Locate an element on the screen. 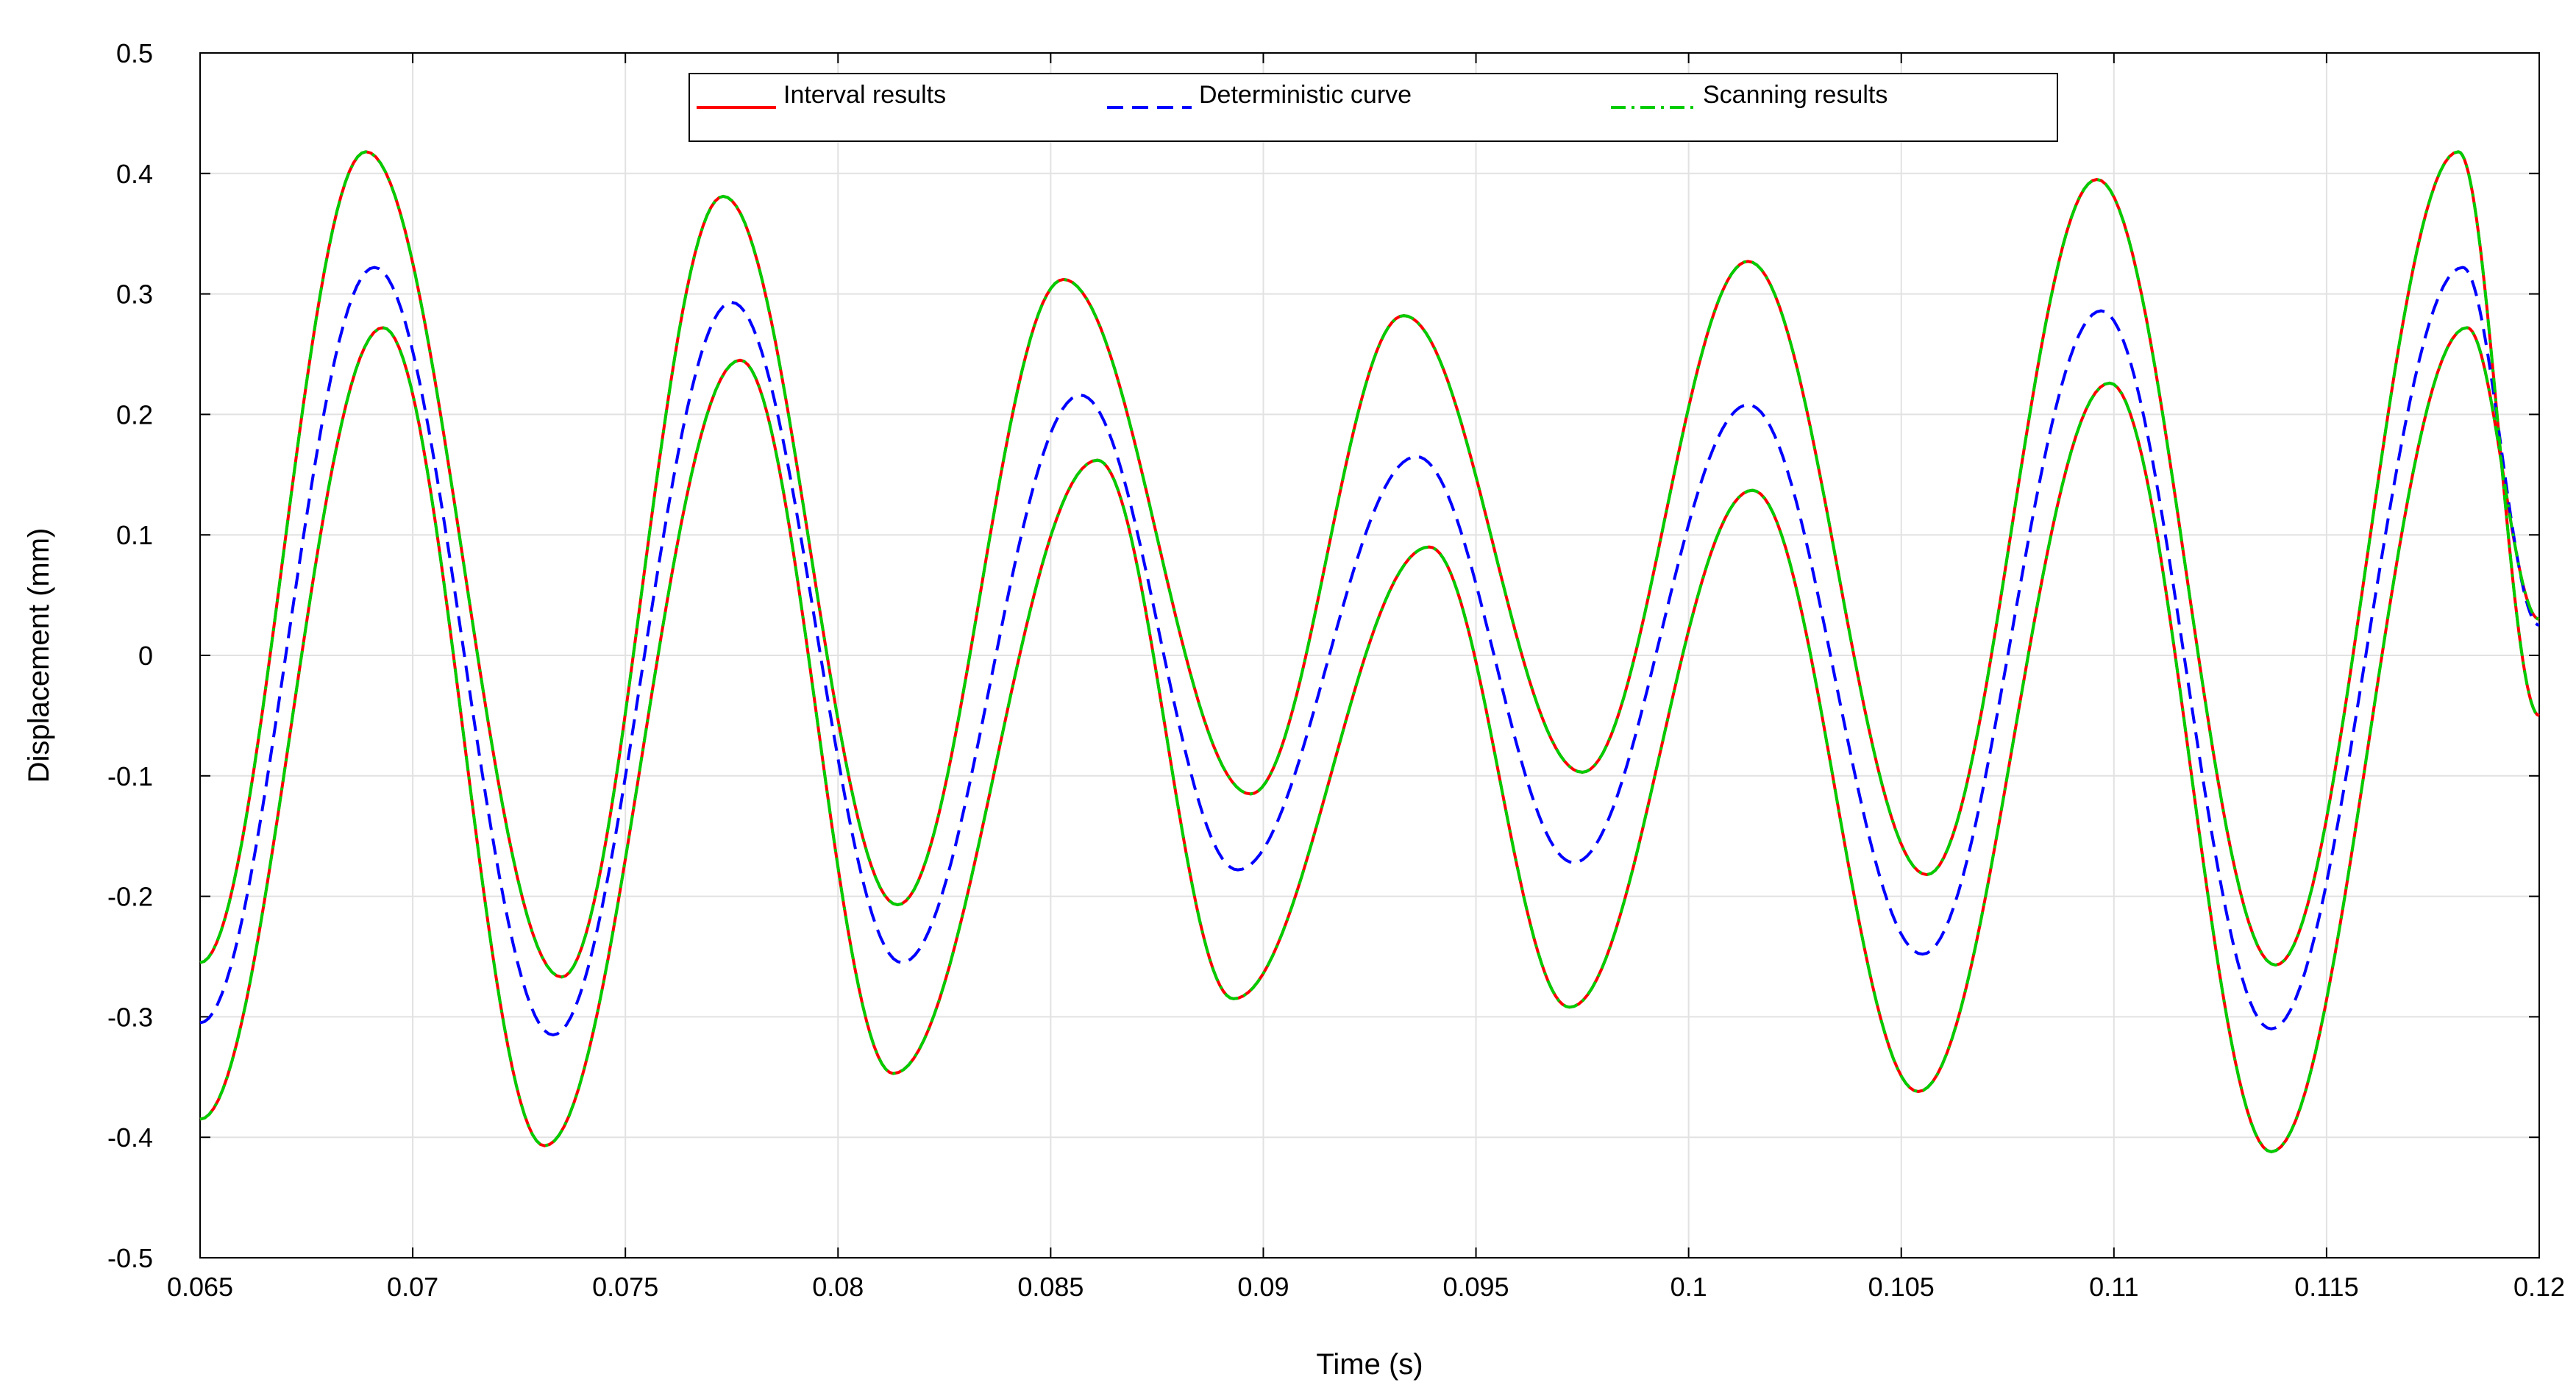 The width and height of the screenshot is (2576, 1399). y-axis-title: Displacement (mm) is located at coordinates (39, 655).